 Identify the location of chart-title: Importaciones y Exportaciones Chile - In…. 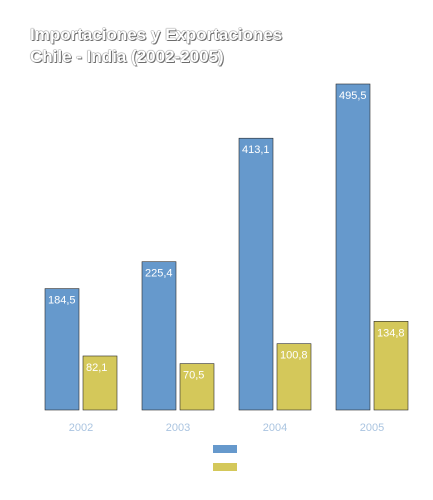
(220, 46).